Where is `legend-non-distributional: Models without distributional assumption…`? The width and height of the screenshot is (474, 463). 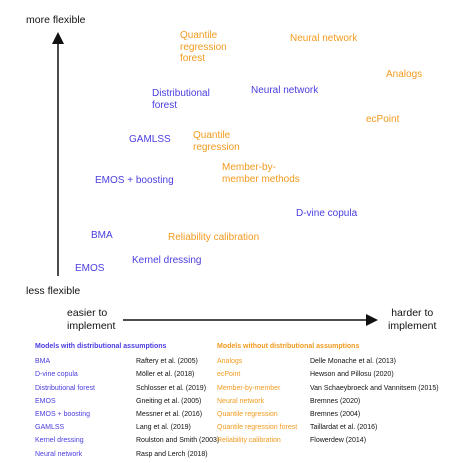 legend-non-distributional: Models without distributional assumption… is located at coordinates (328, 394).